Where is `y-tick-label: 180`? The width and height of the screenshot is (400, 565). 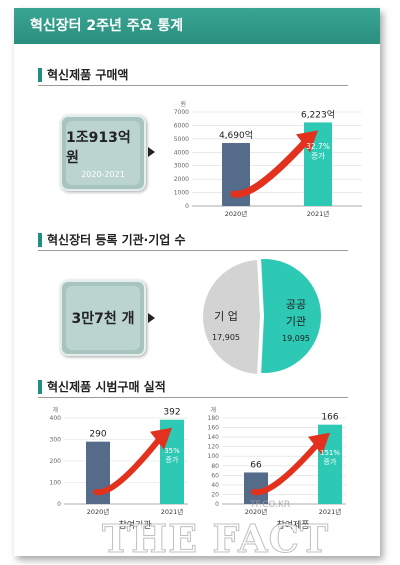 y-tick-label: 180 is located at coordinates (214, 418).